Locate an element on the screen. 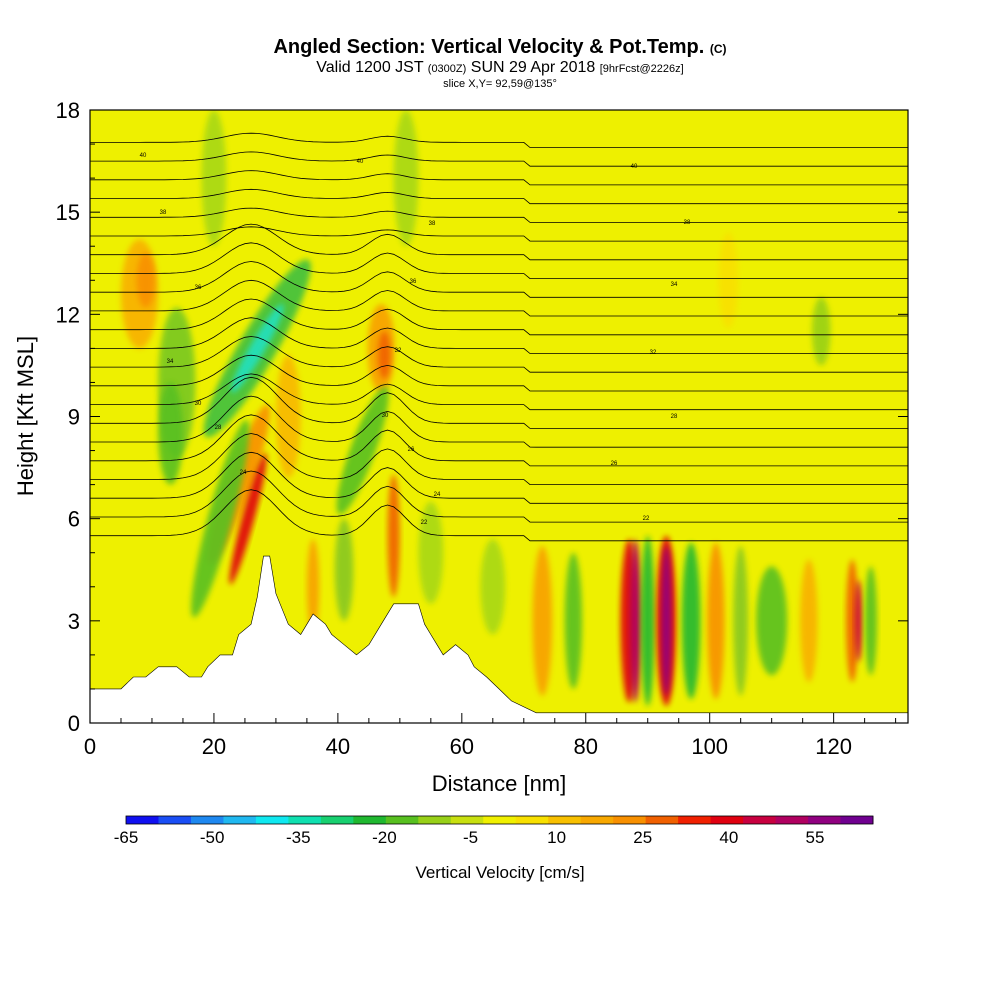 The image size is (1000, 1000). y-axis-label: Height [Kft MSL] is located at coordinates (25, 416).